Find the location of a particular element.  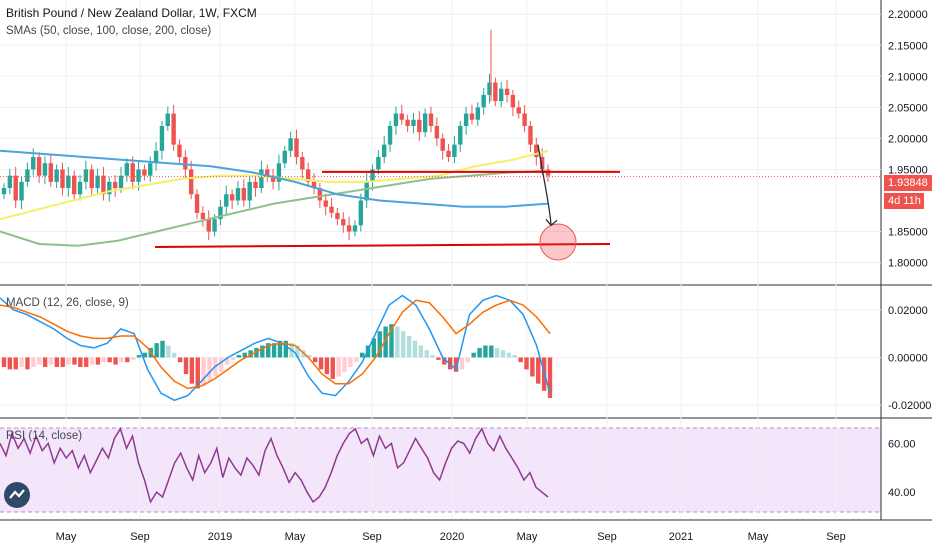

rsi-tick-label: 40.00 is located at coordinates (902, 493).